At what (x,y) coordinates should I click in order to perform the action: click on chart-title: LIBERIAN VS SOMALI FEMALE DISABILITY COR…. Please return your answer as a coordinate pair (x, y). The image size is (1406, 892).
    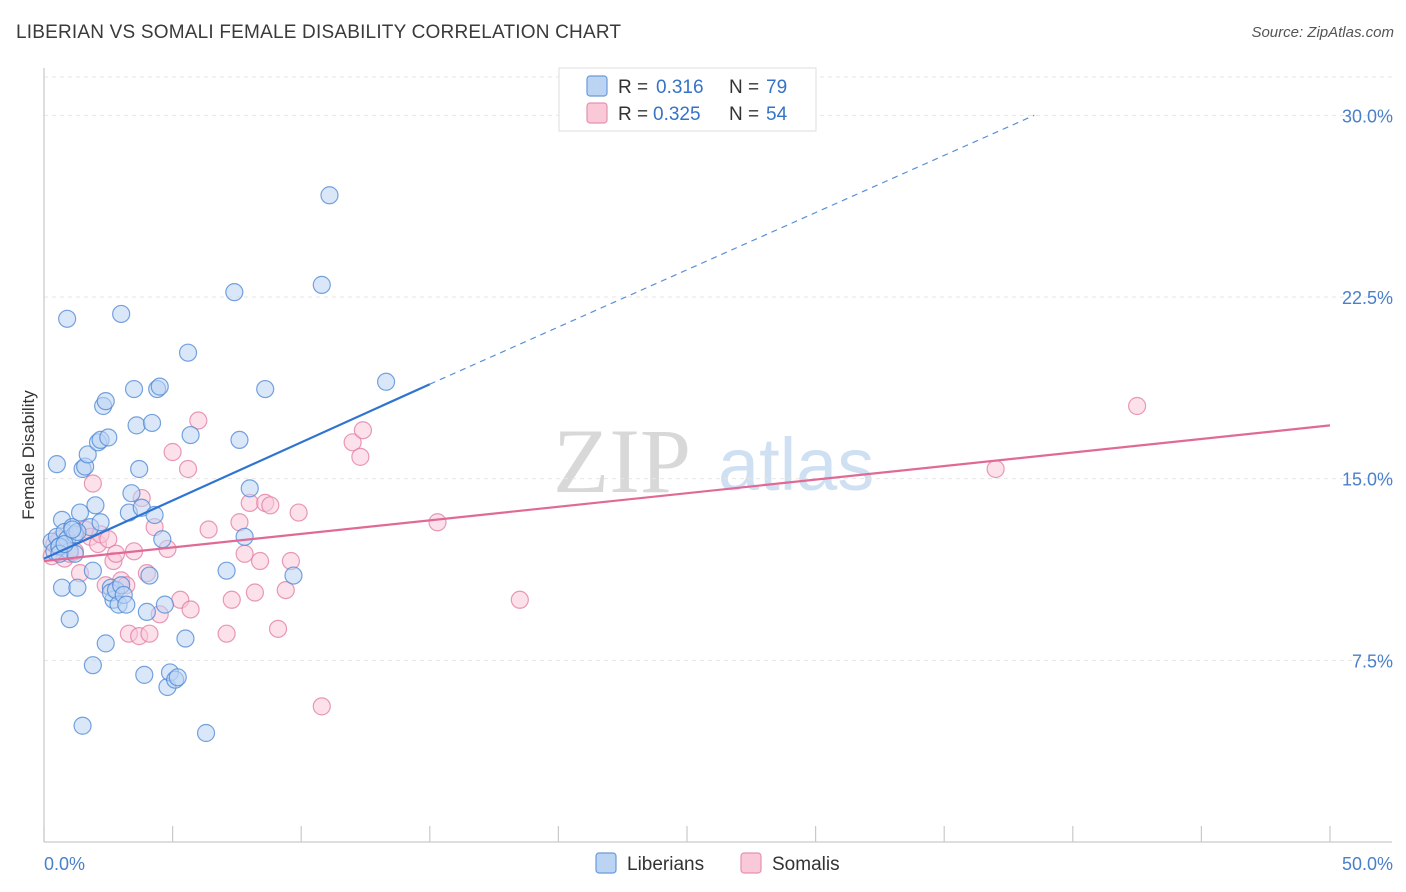
    Looking at the image, I should click on (319, 32).